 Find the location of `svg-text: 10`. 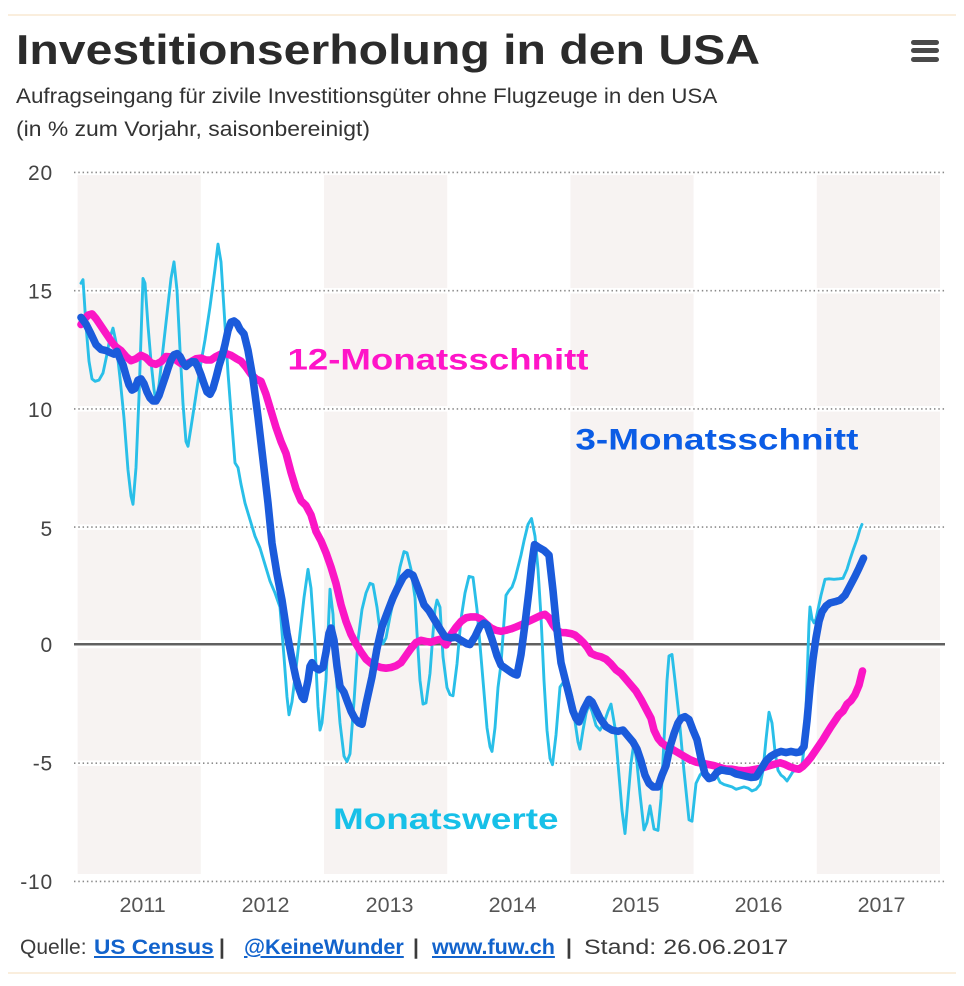

svg-text: 10 is located at coordinates (40, 410).